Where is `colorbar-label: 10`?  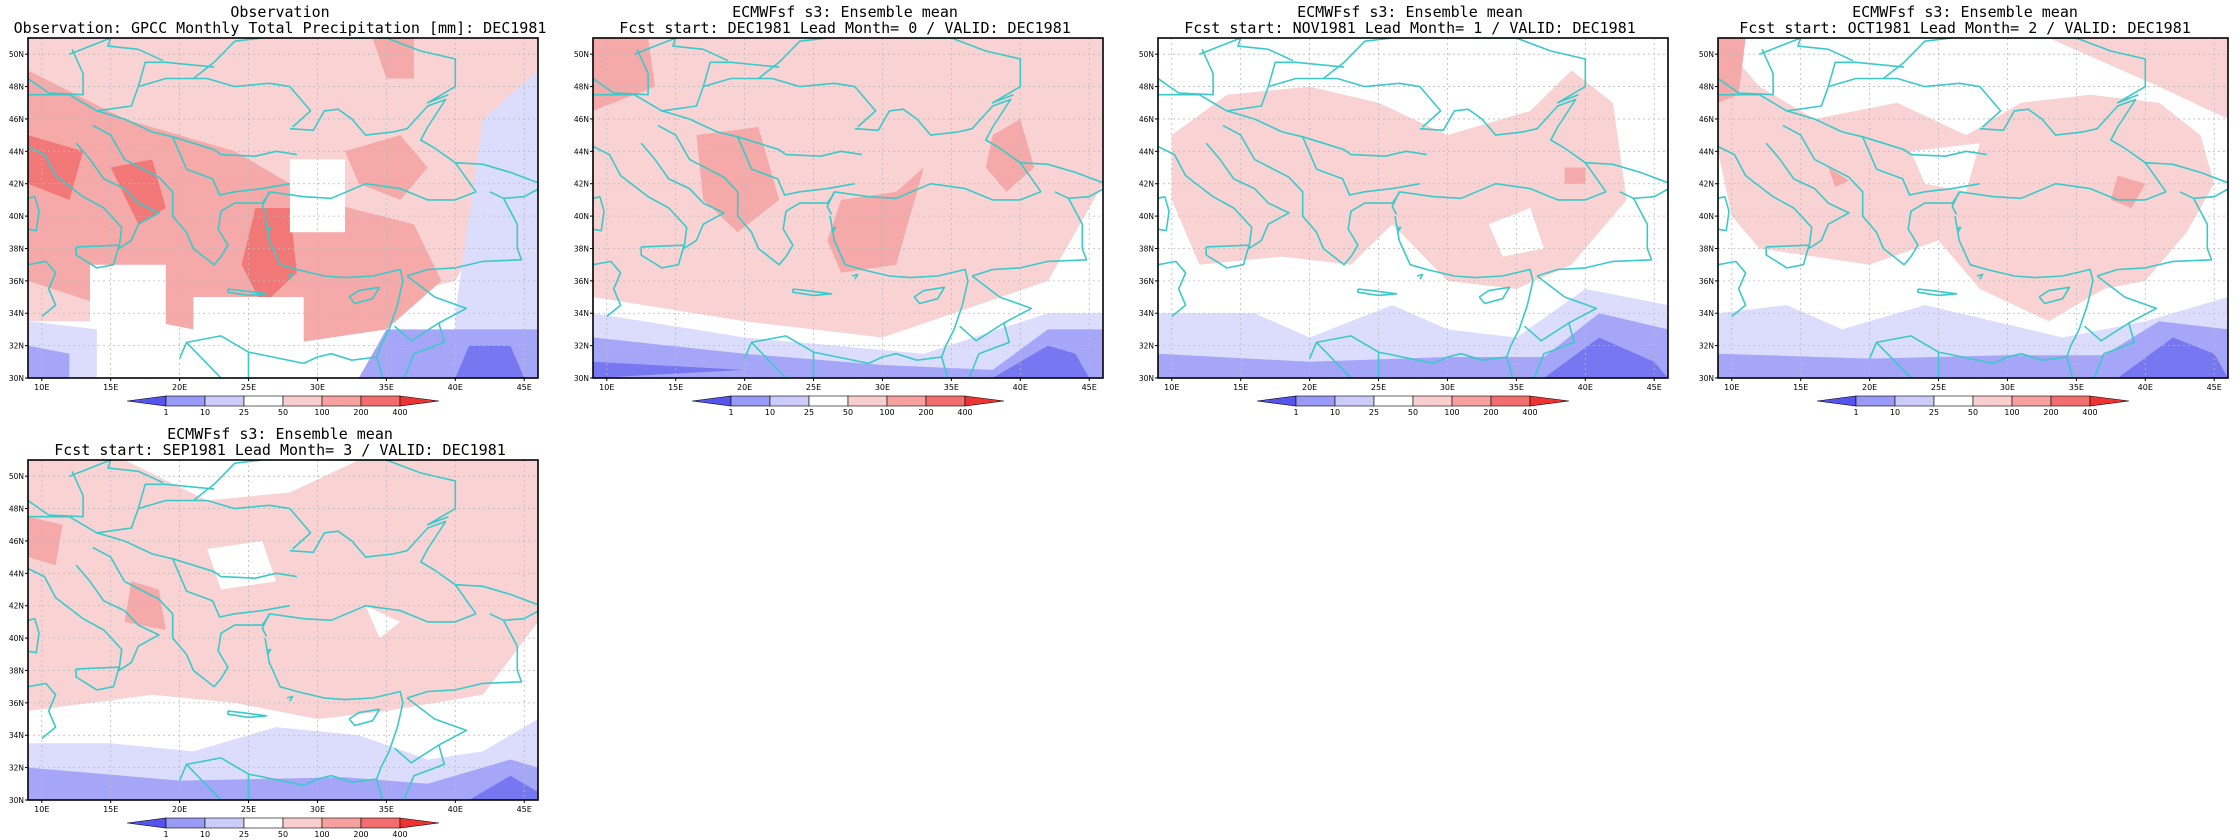 colorbar-label: 10 is located at coordinates (770, 412).